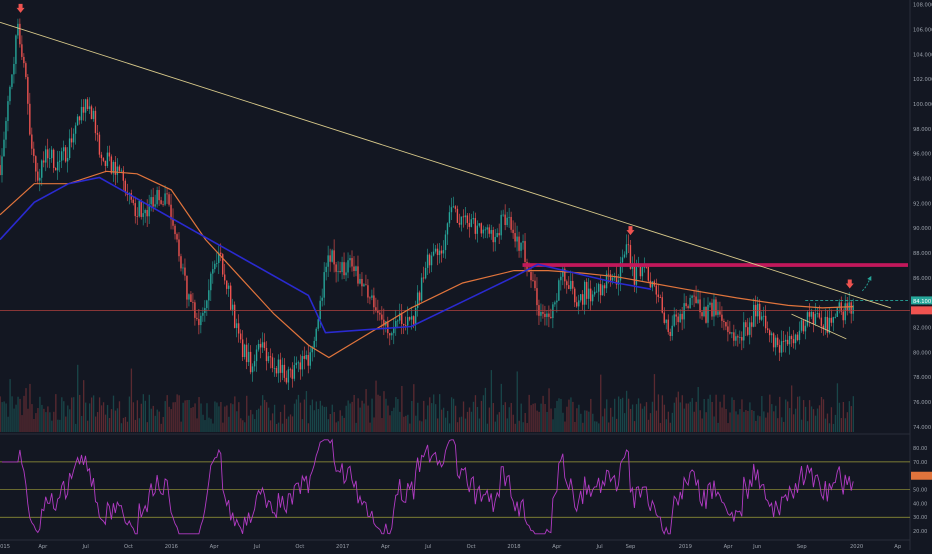  Describe the element at coordinates (849, 284) in the screenshot. I see `down-arrow-icon` at that location.